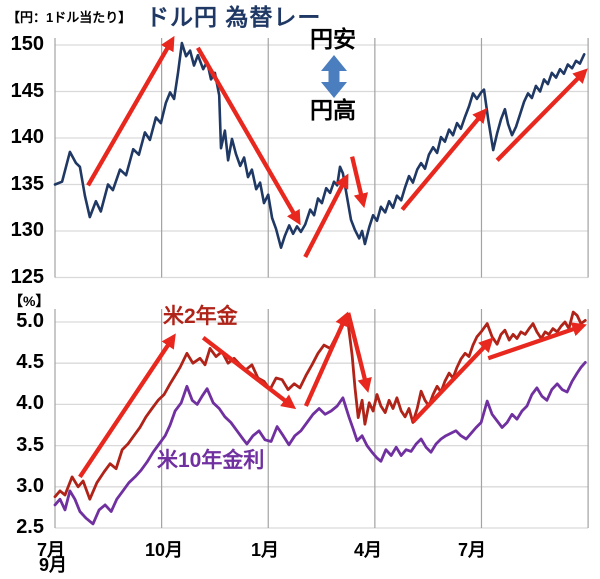 This screenshot has height=579, width=600. I want to click on y-tick-label: 3.5, so click(30, 444).